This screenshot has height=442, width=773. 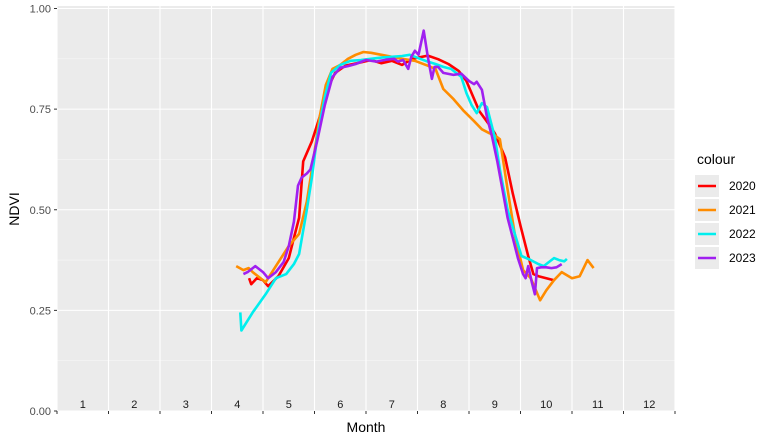 I want to click on month-label: 5, so click(x=289, y=405).